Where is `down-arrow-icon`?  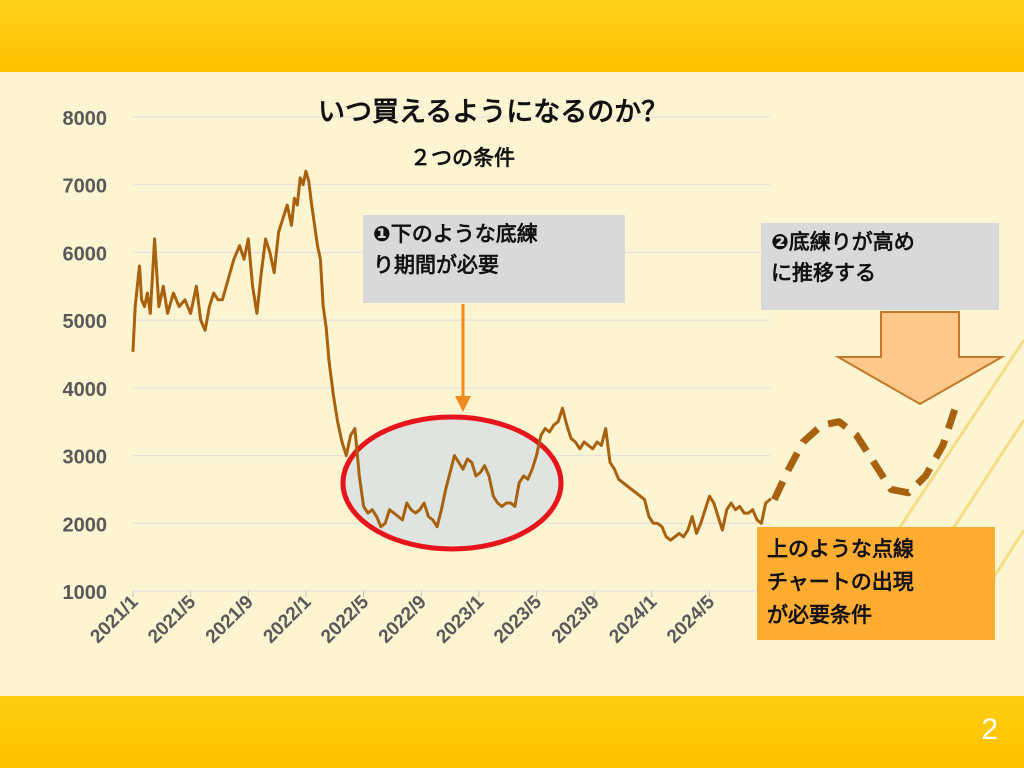
down-arrow-icon is located at coordinates (920, 358).